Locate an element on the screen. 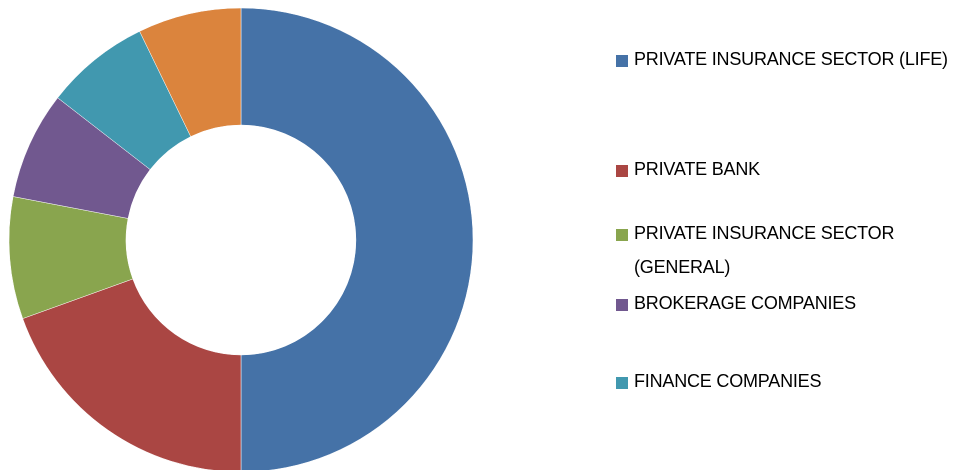  legend-label: PRIVATE BANK is located at coordinates (697, 169).